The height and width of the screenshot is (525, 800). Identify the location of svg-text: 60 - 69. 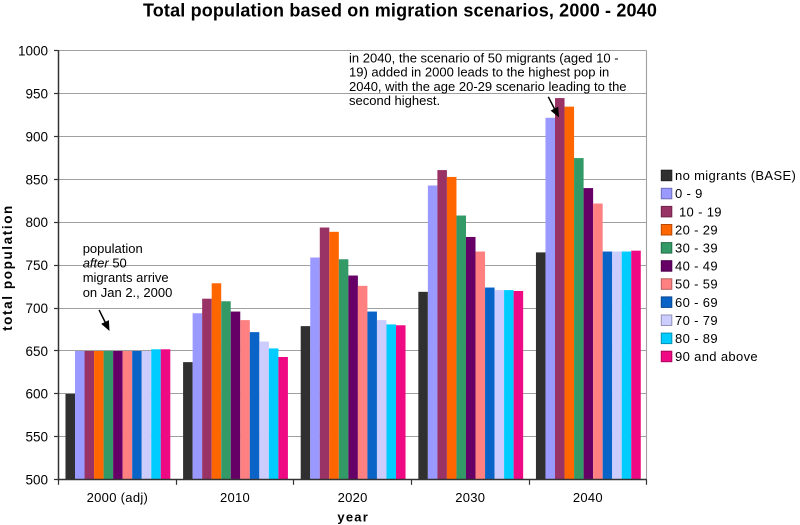
(696, 302).